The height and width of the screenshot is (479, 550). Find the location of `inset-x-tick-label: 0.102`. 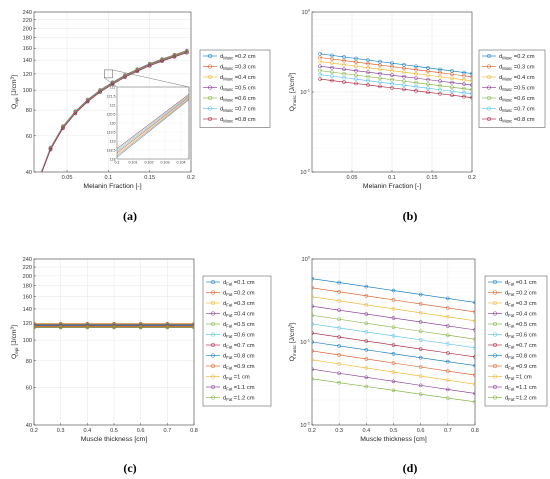

inset-x-tick-label: 0.102 is located at coordinates (149, 163).